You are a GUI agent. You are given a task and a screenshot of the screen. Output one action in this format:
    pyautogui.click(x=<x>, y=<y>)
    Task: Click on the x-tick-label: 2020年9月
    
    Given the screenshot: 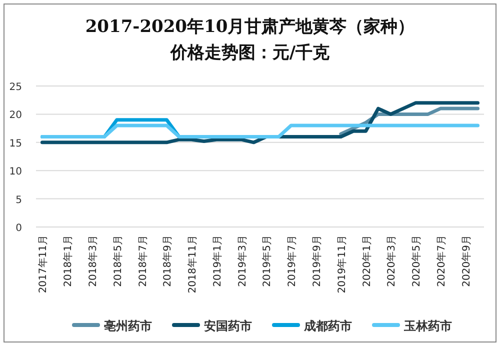 What is the action you would take?
    pyautogui.click(x=466, y=261)
    